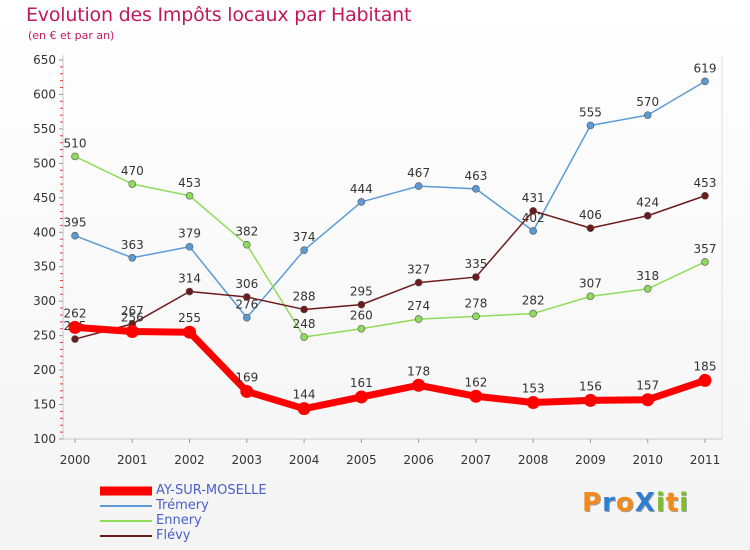  Describe the element at coordinates (44, 94) in the screenshot. I see `y-tick-label: 600` at that location.